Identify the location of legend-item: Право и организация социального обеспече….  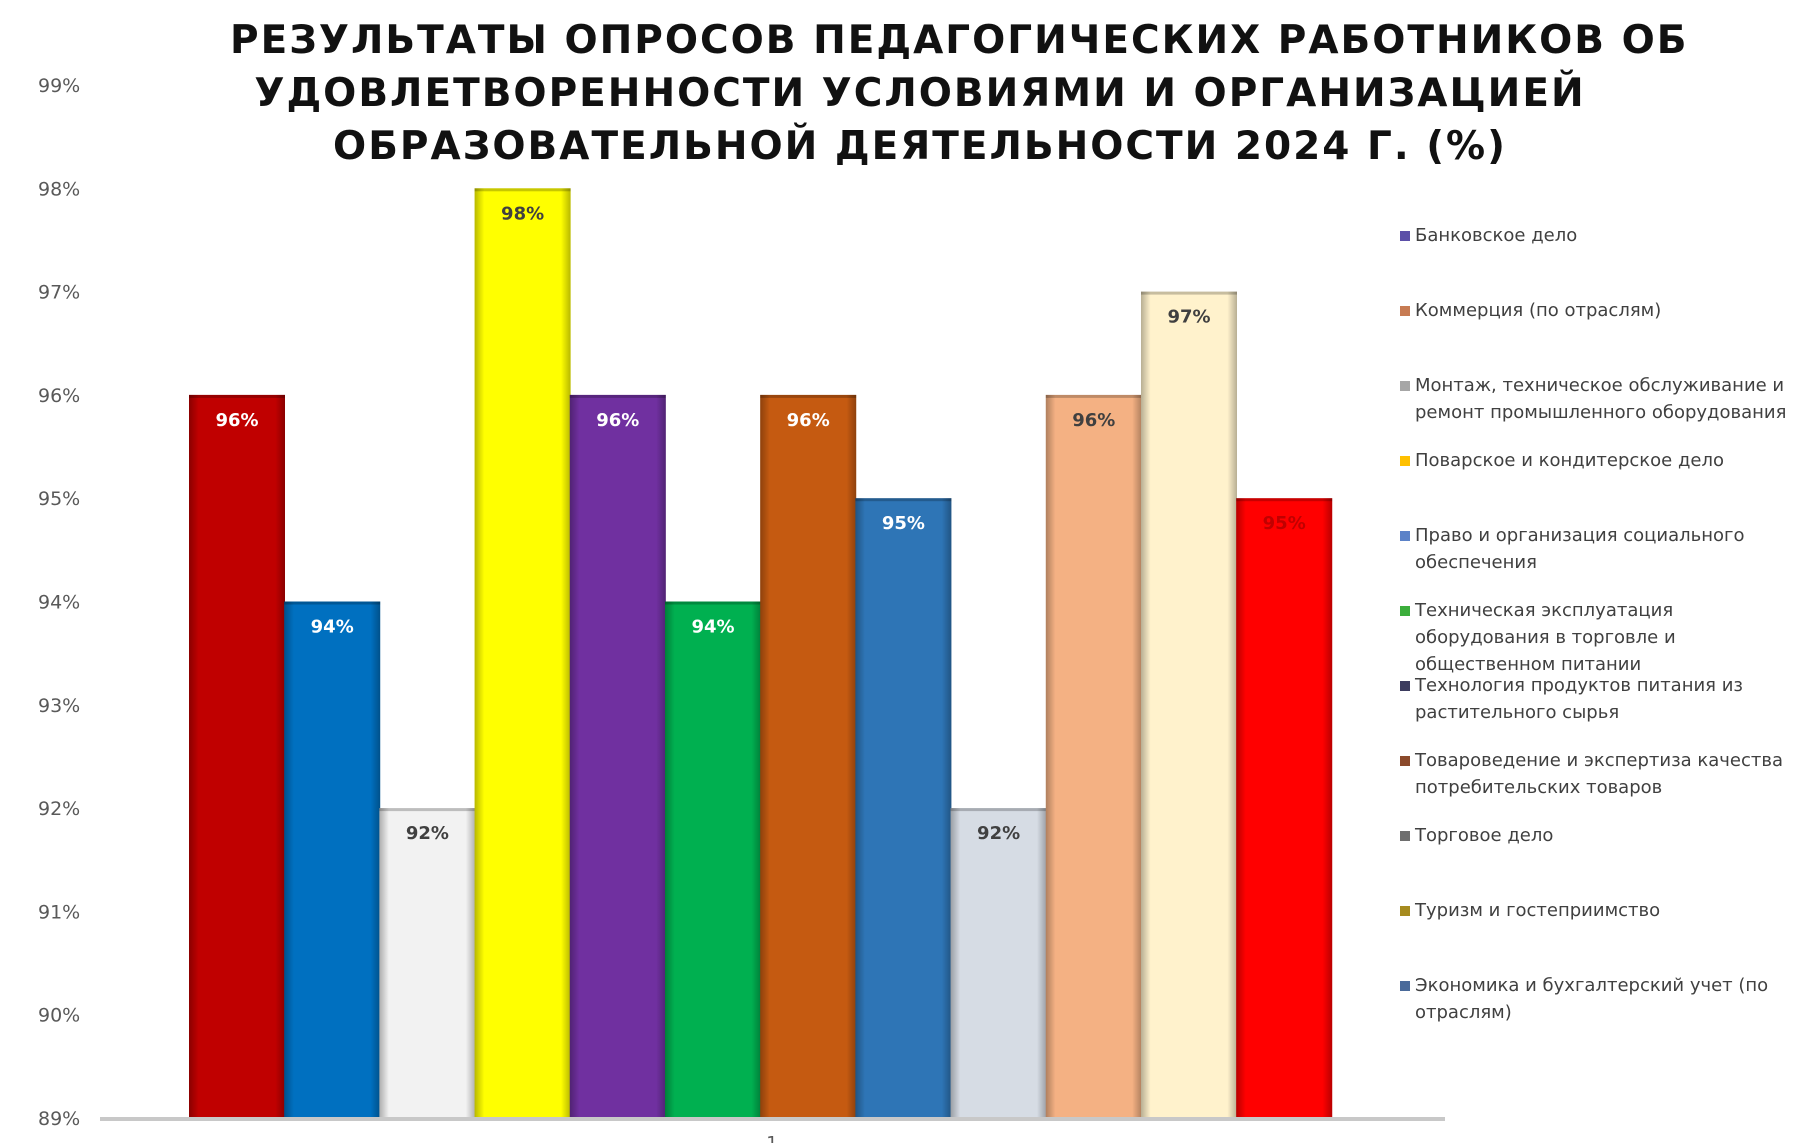
(1600, 549).